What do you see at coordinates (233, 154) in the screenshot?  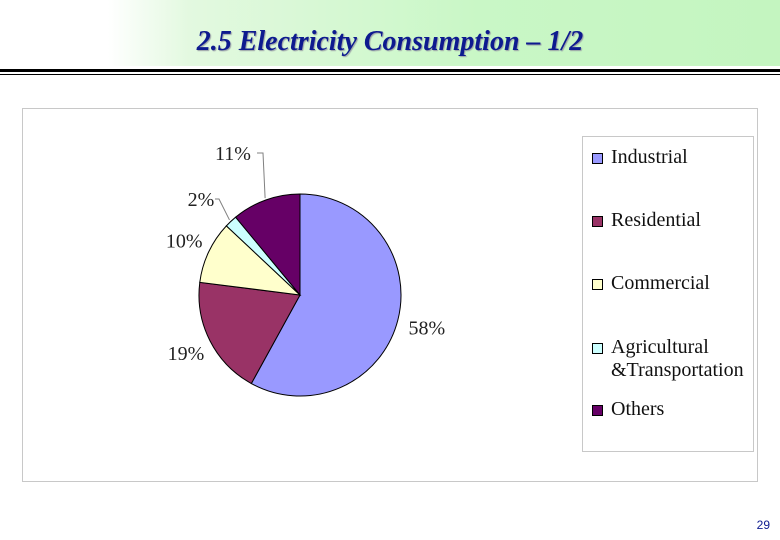 I see `data-label-others: 11%` at bounding box center [233, 154].